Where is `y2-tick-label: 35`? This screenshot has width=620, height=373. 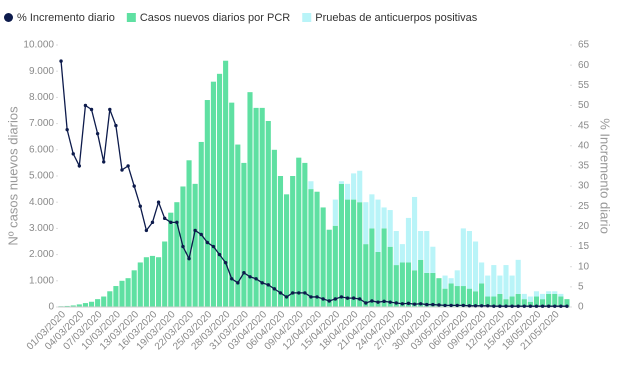
y2-tick-label: 35 is located at coordinates (584, 166).